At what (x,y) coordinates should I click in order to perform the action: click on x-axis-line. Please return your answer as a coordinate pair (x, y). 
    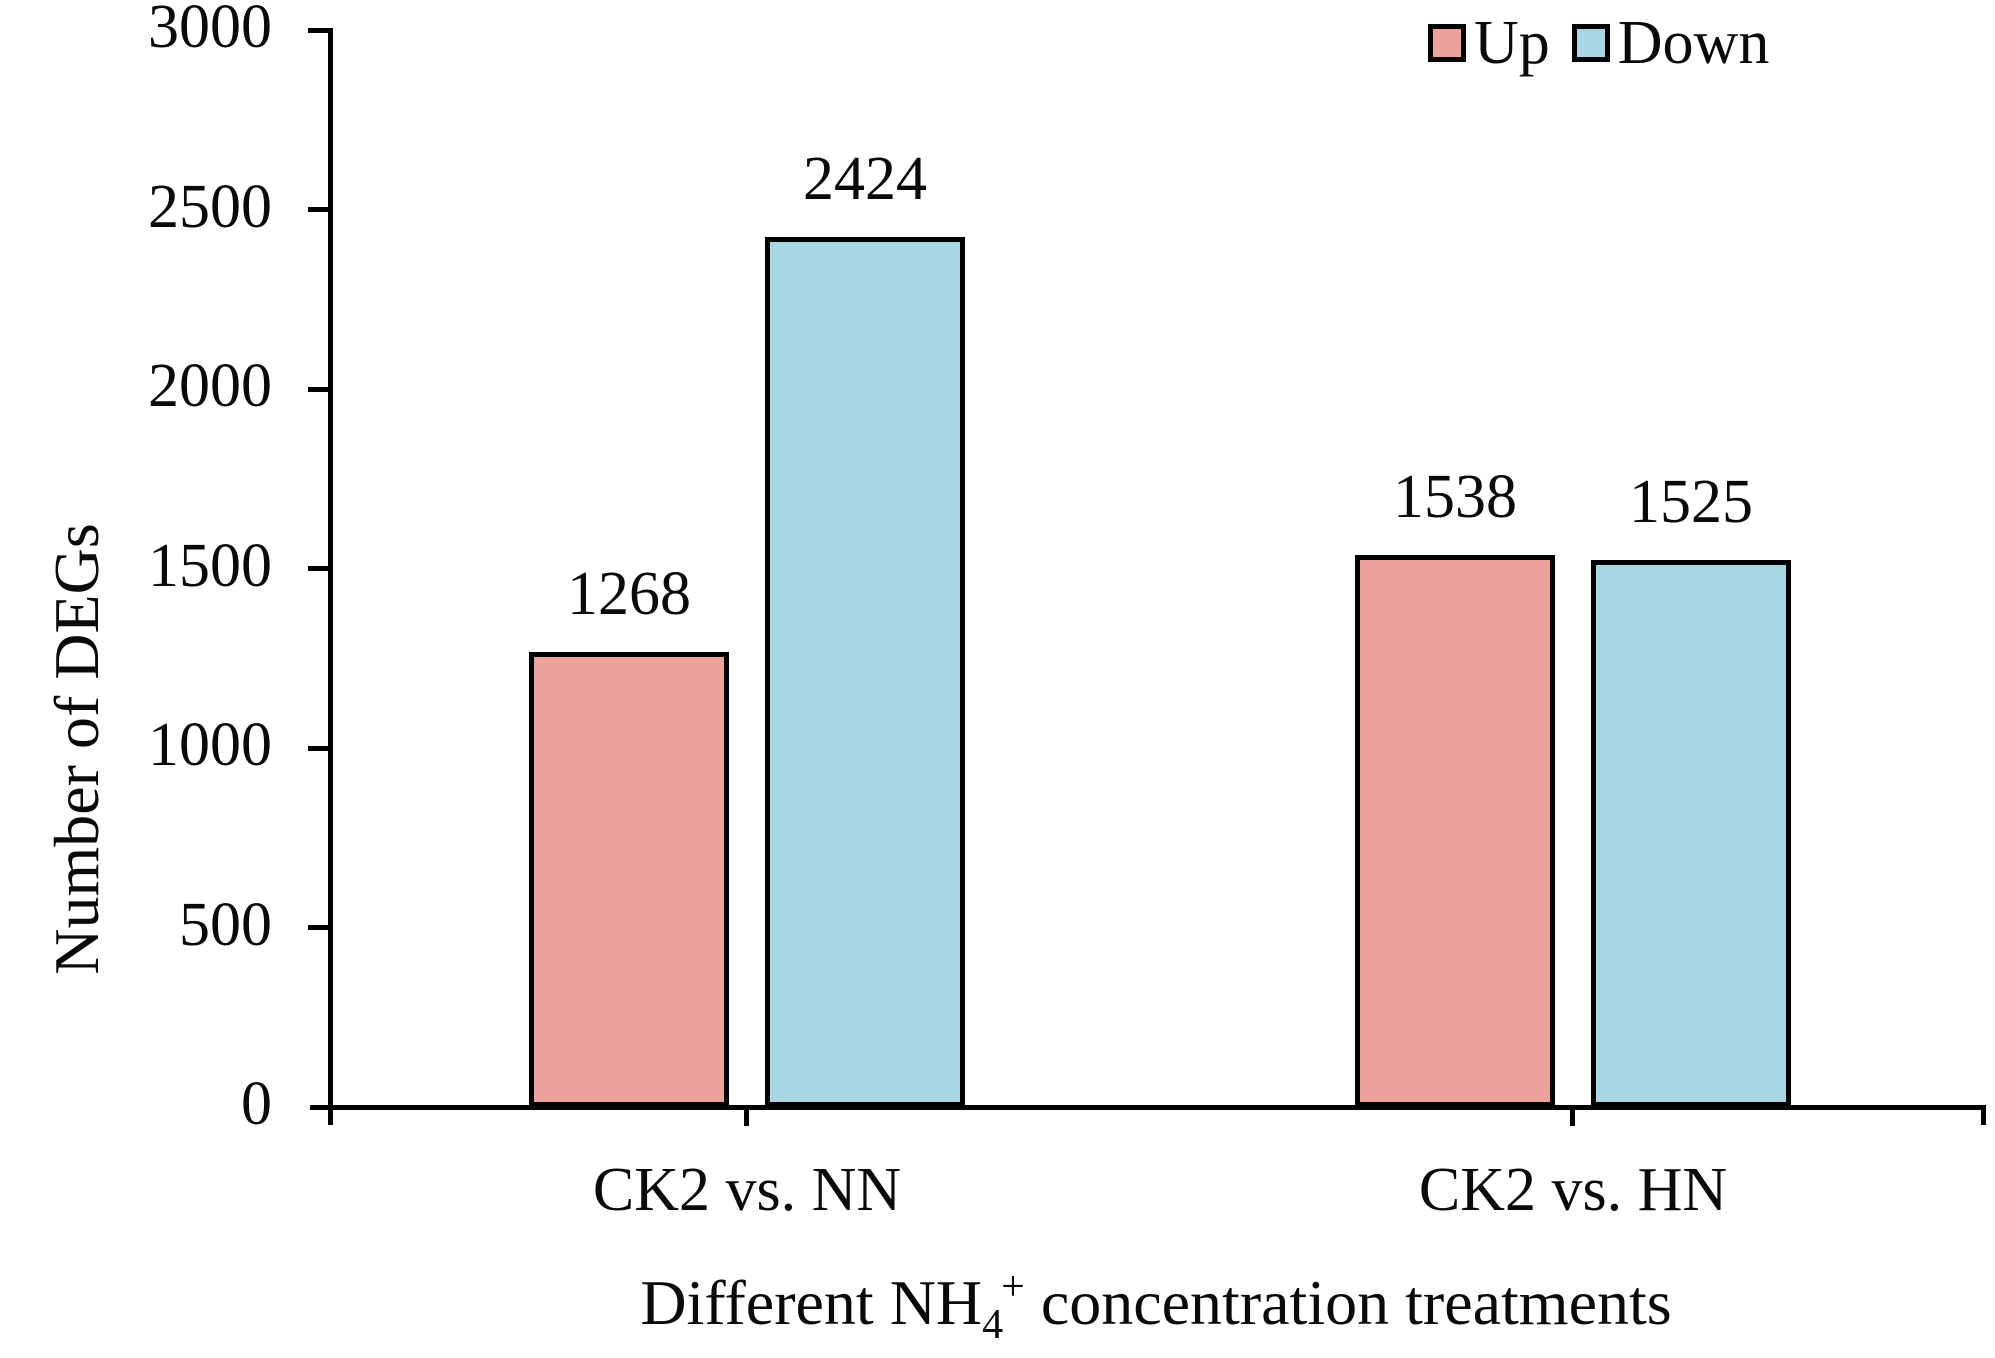
    Looking at the image, I should click on (1148, 1107).